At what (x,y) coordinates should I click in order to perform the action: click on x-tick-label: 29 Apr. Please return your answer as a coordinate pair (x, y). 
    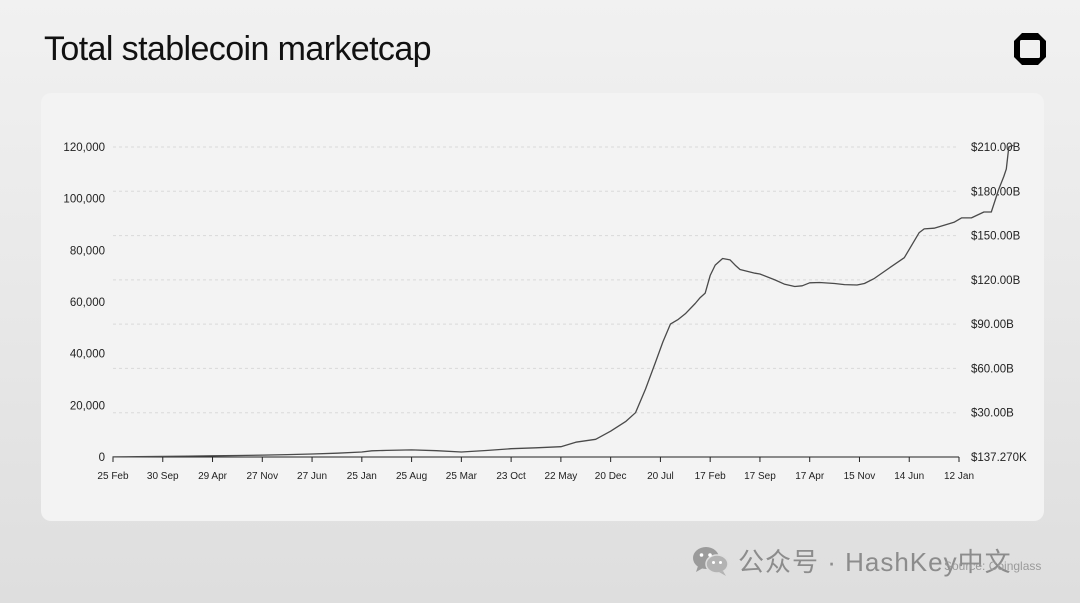
    Looking at the image, I should click on (213, 476).